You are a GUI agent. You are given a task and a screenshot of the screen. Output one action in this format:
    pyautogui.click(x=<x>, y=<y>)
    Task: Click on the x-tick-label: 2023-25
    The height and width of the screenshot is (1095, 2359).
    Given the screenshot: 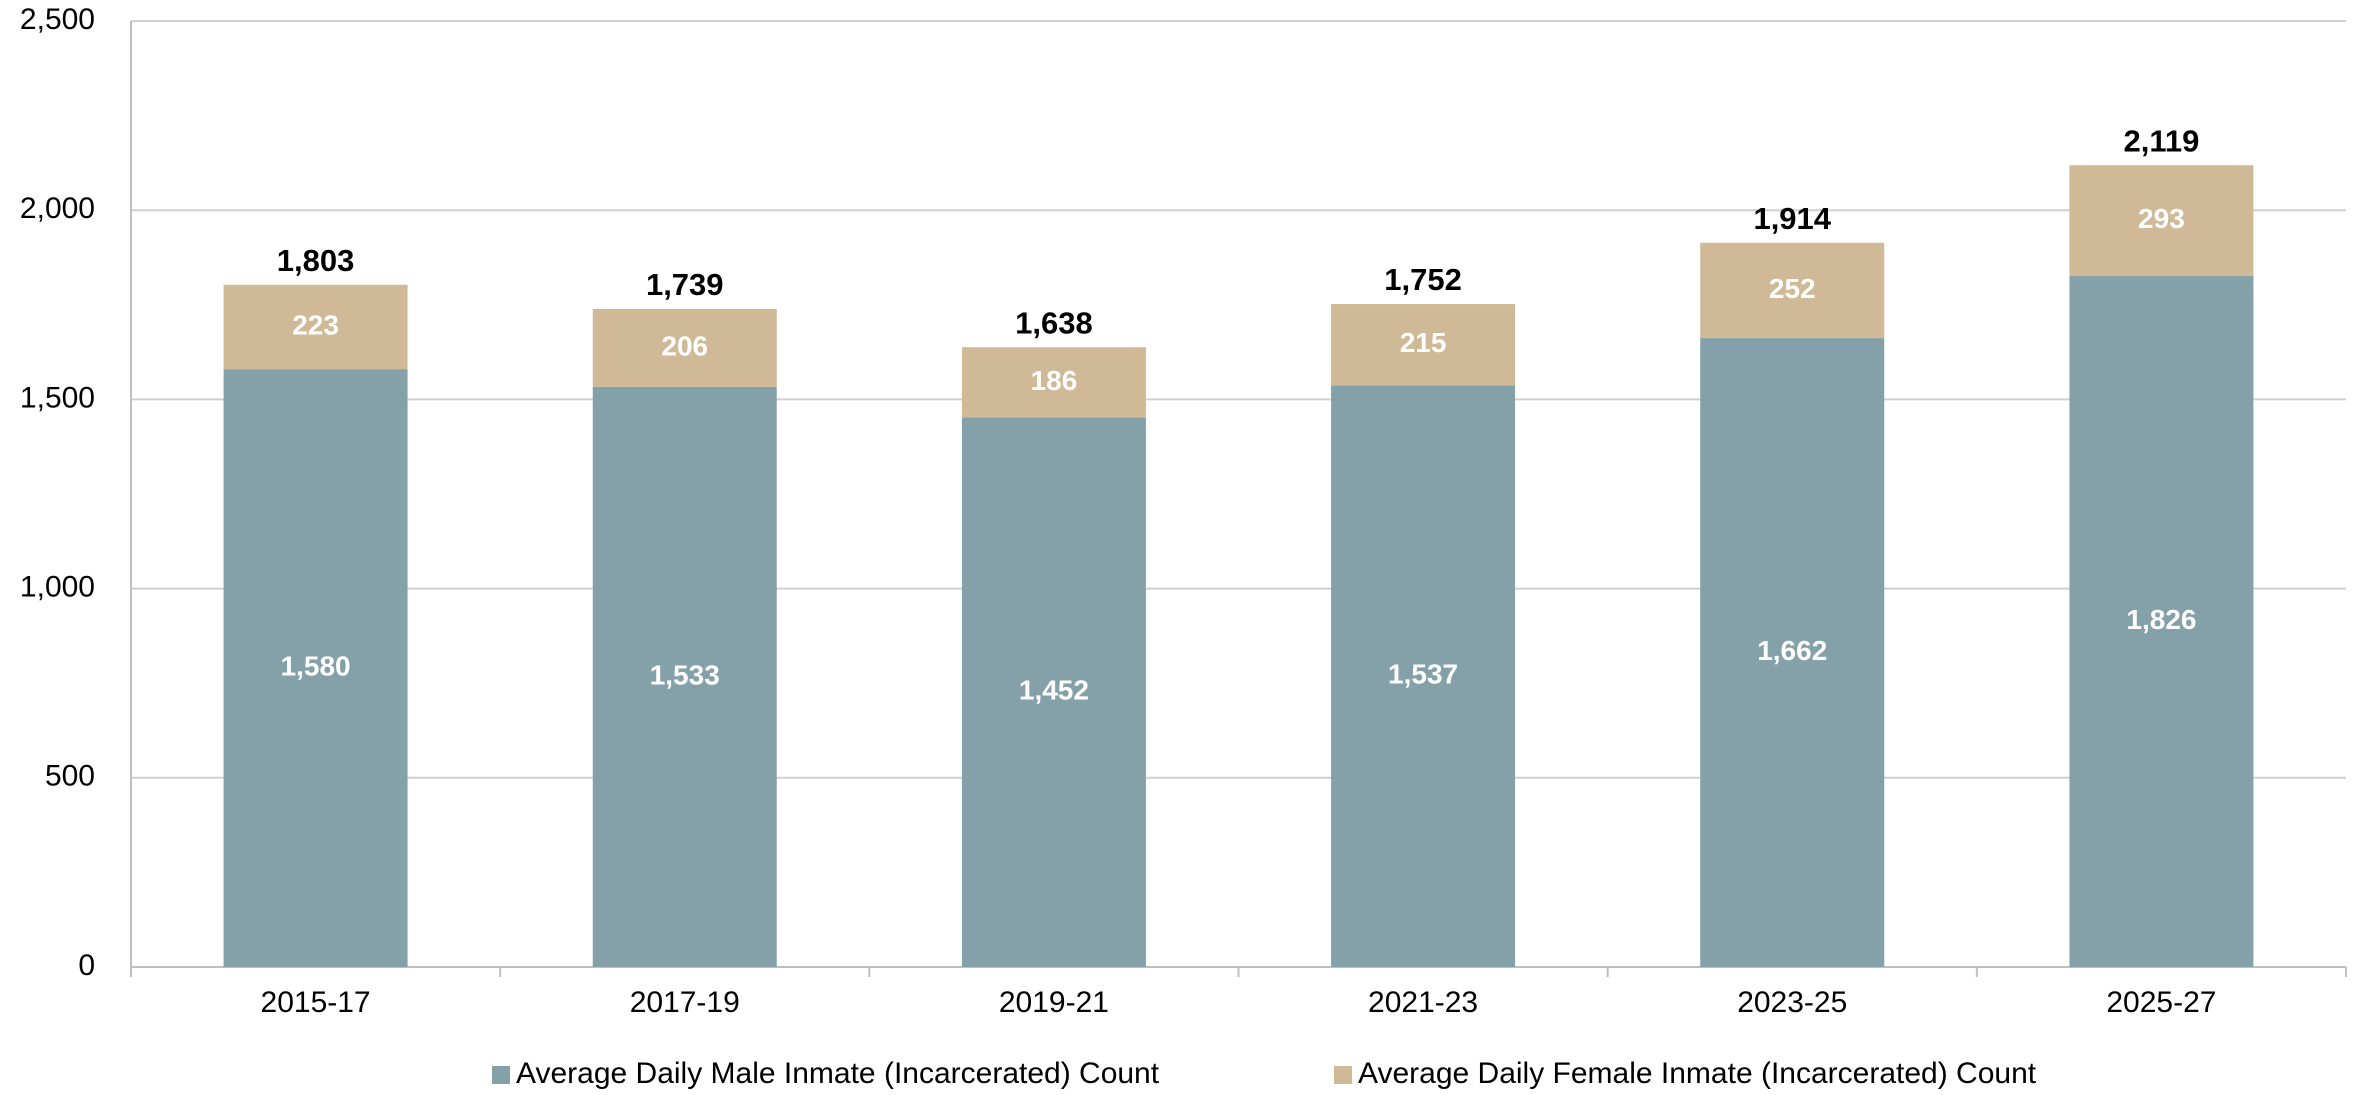 What is the action you would take?
    pyautogui.click(x=1792, y=1002)
    